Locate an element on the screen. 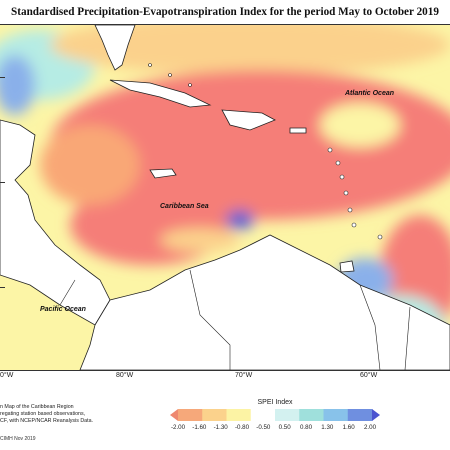 The image size is (450, 450). caribbean-label: Caribbean Sea is located at coordinates (184, 206).